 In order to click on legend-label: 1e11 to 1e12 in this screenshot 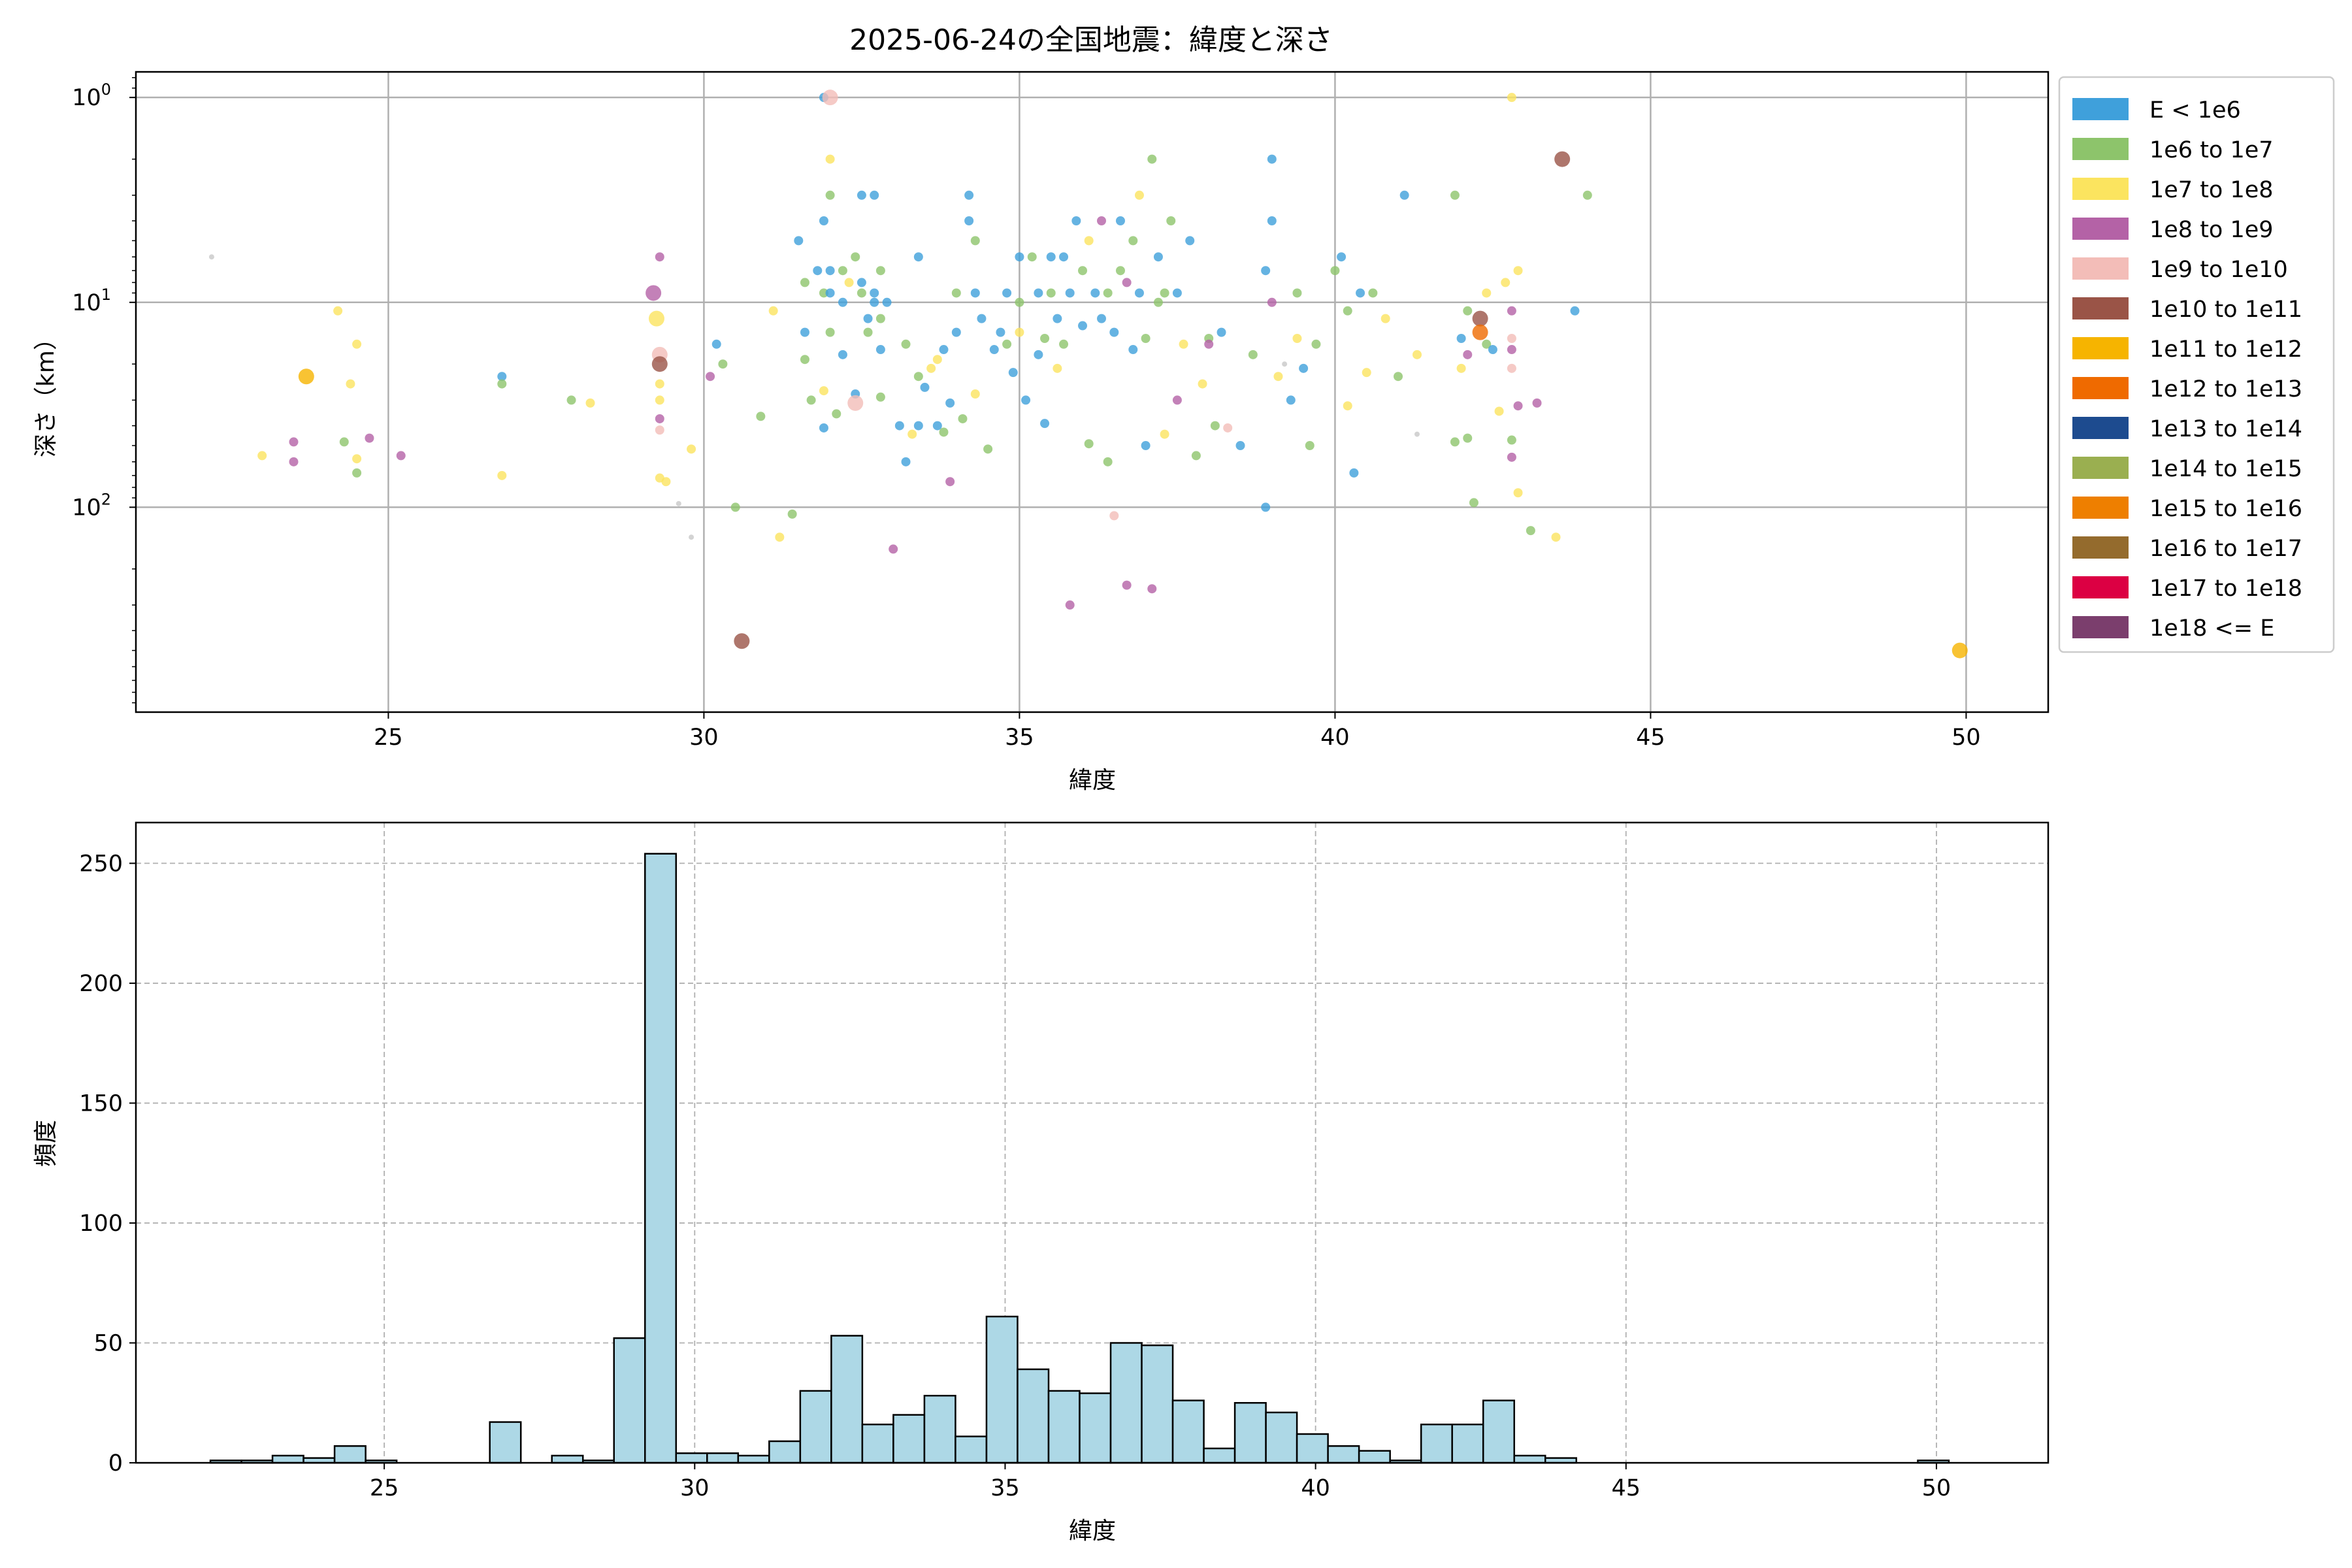, I will do `click(2225, 349)`.